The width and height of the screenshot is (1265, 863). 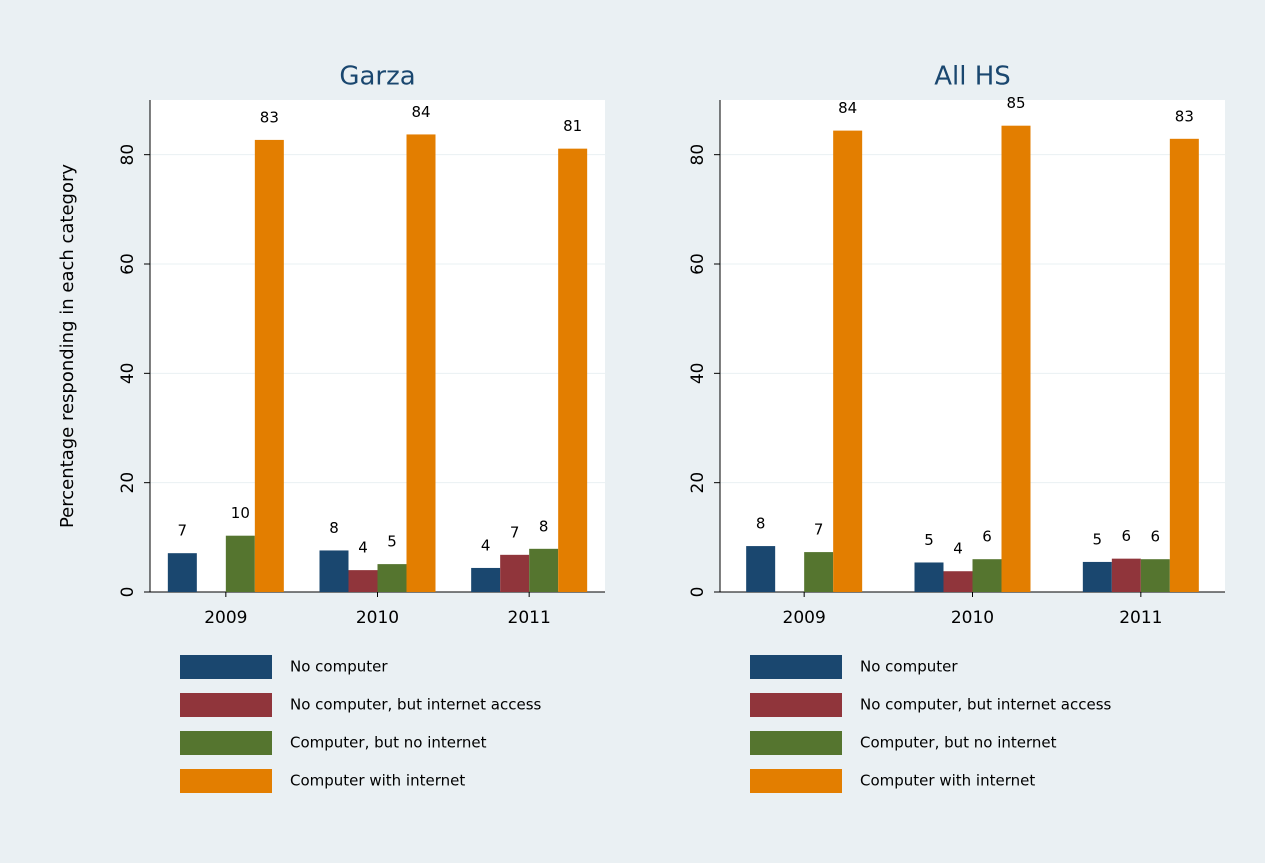 What do you see at coordinates (972, 77) in the screenshot?
I see `chart-title: All HS` at bounding box center [972, 77].